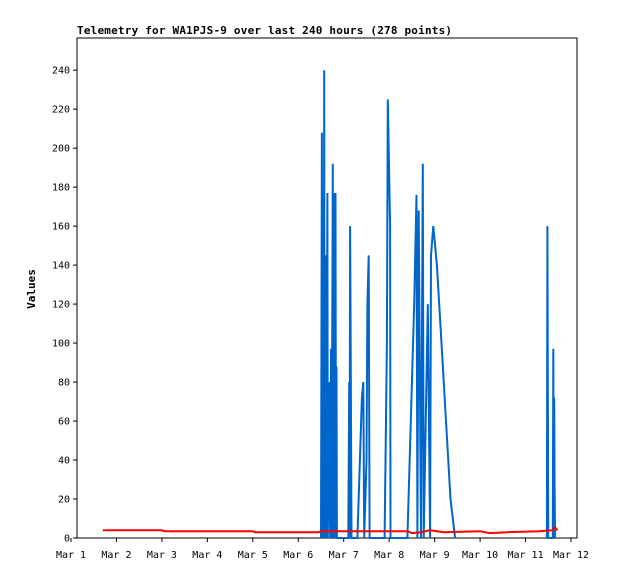 Image resolution: width=618 pixels, height=579 pixels. What do you see at coordinates (64, 461) in the screenshot?
I see `y-tick-label: 40` at bounding box center [64, 461].